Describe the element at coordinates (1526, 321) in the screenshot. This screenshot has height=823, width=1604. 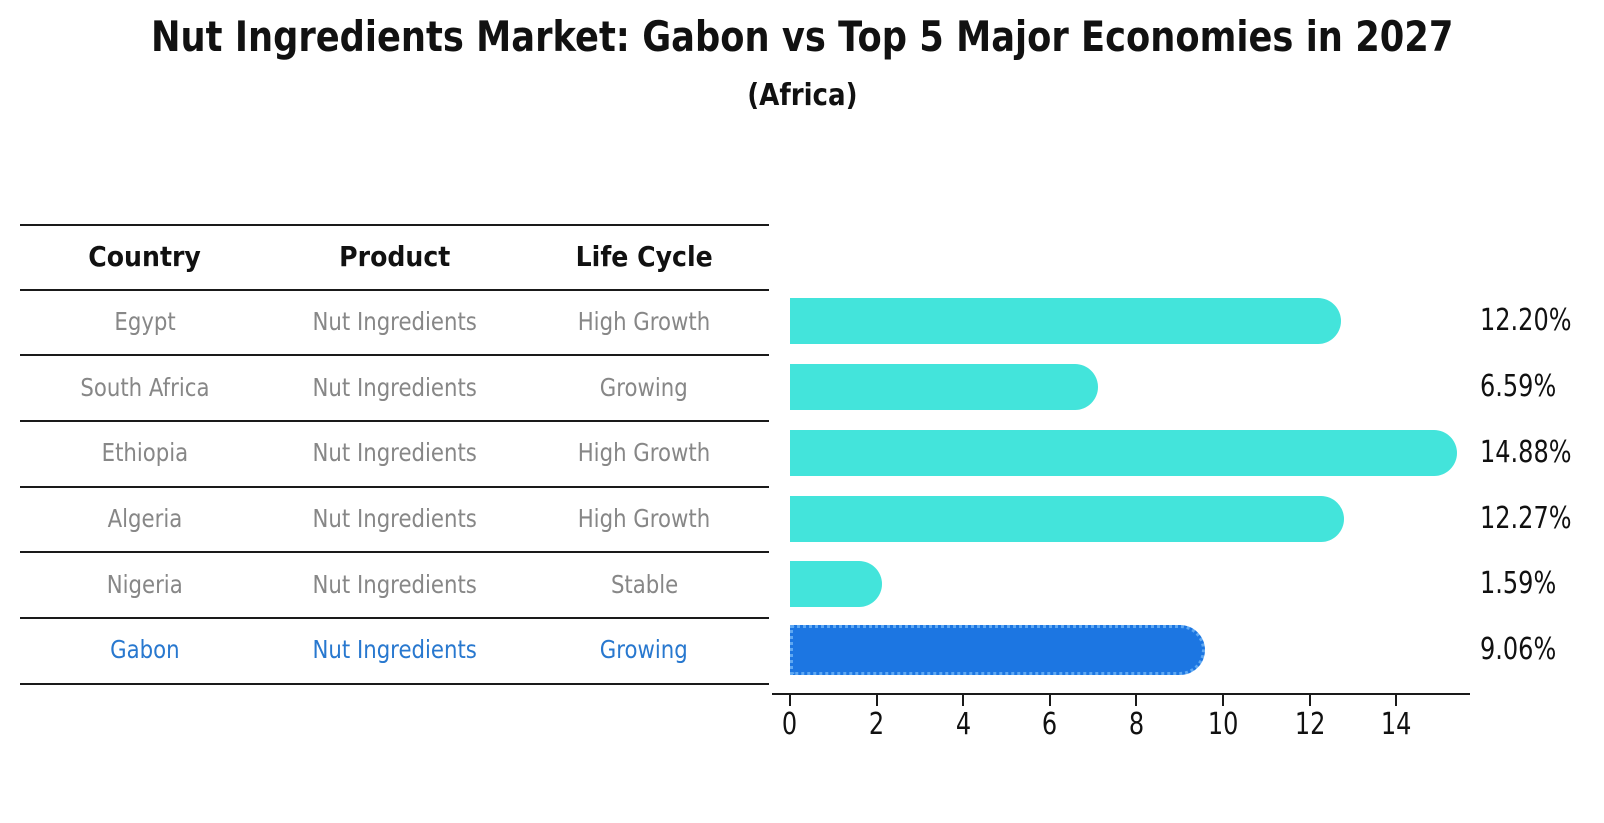
I see `bar-value-label: 12.20%` at that location.